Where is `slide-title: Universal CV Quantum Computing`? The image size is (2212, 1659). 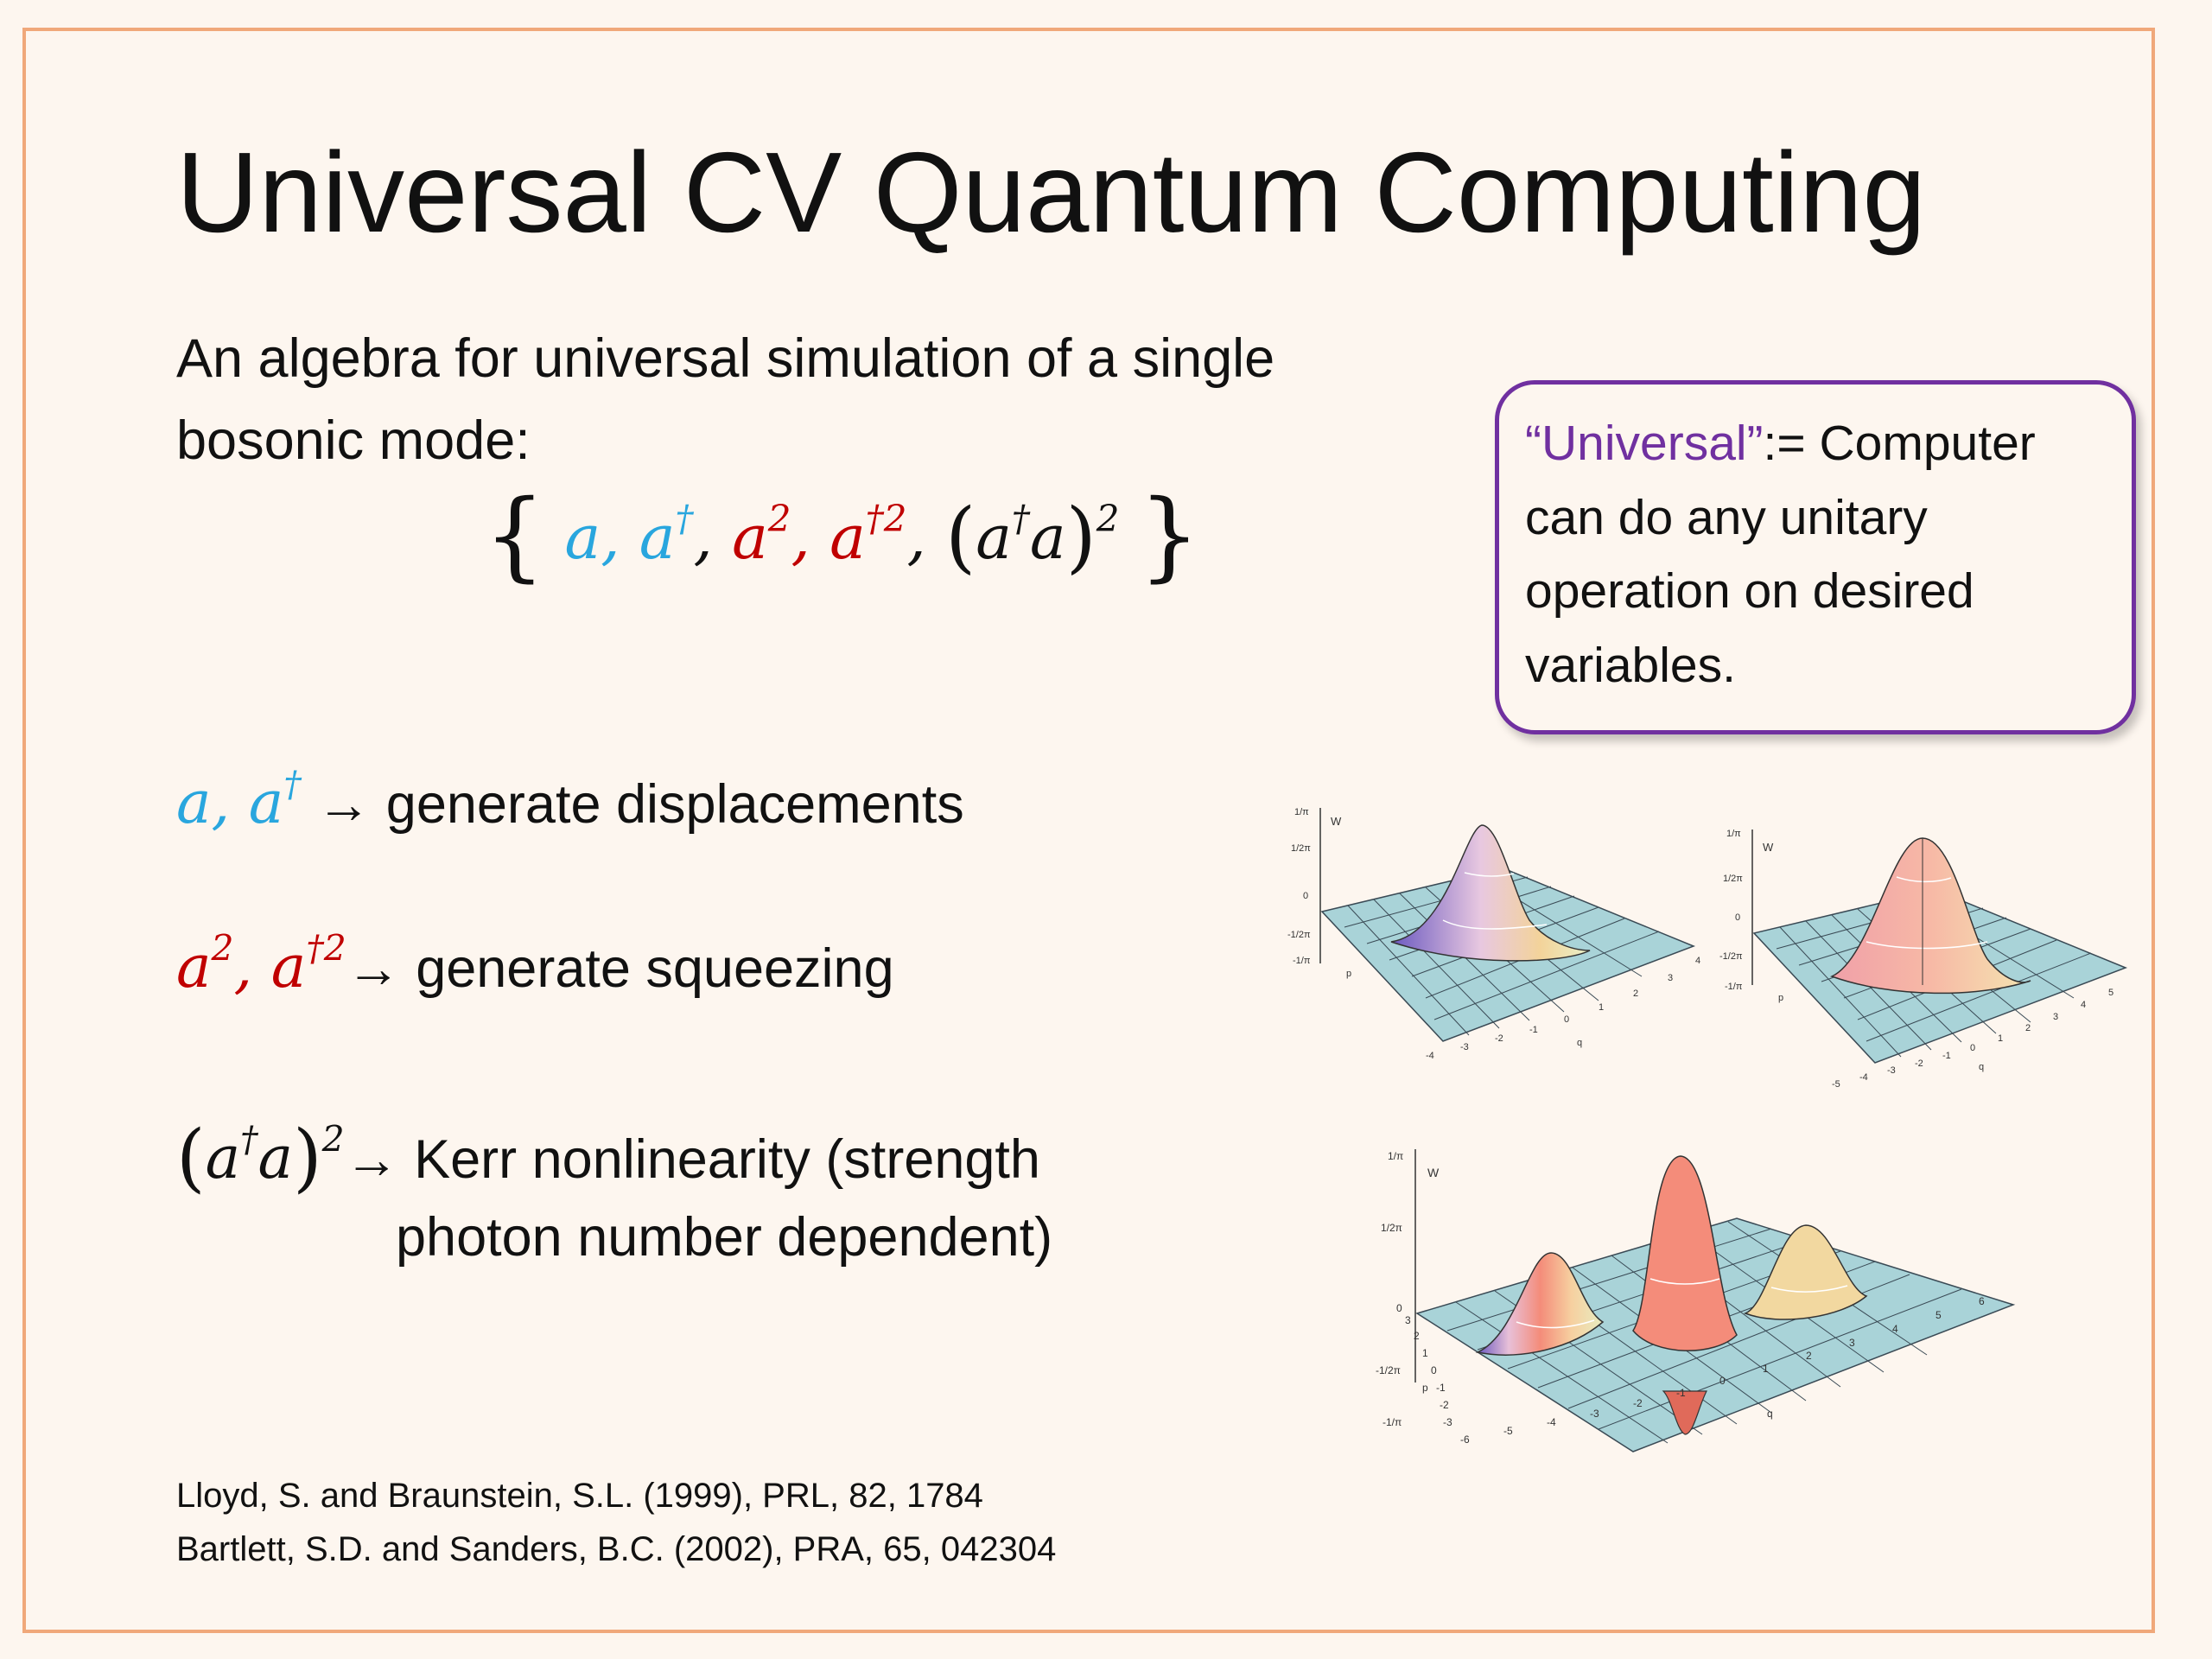 slide-title: Universal CV Quantum Computing is located at coordinates (1051, 192).